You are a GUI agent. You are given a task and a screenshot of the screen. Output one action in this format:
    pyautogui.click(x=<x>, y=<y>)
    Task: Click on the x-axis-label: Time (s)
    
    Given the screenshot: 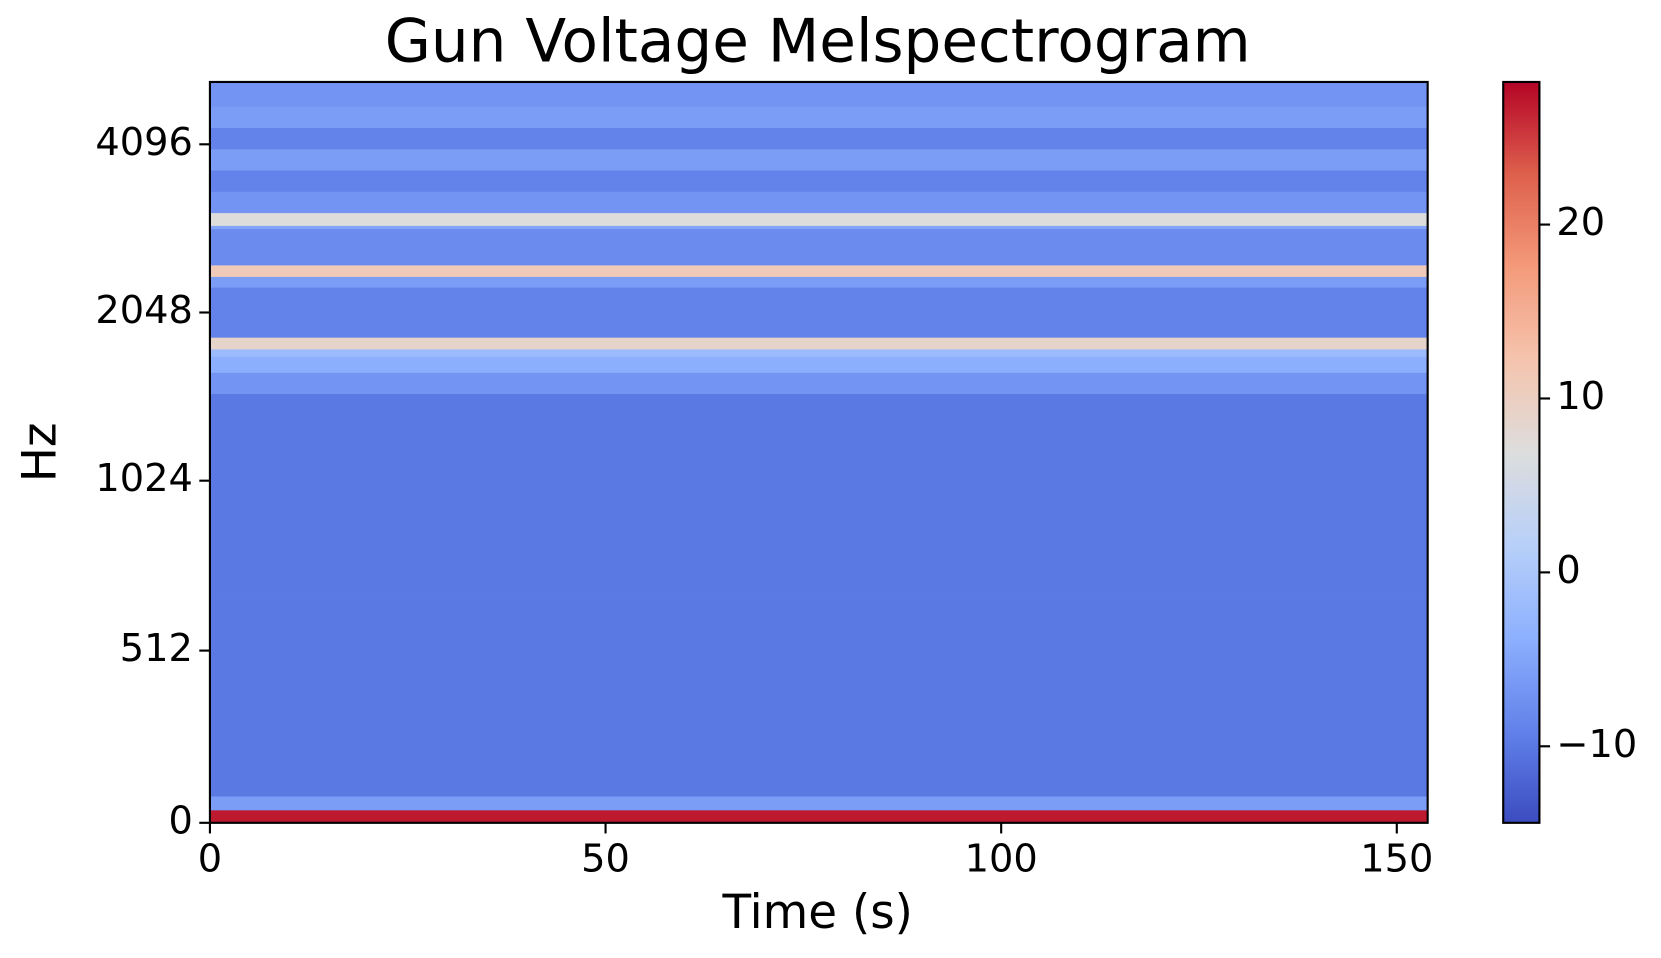 What is the action you would take?
    pyautogui.click(x=817, y=913)
    